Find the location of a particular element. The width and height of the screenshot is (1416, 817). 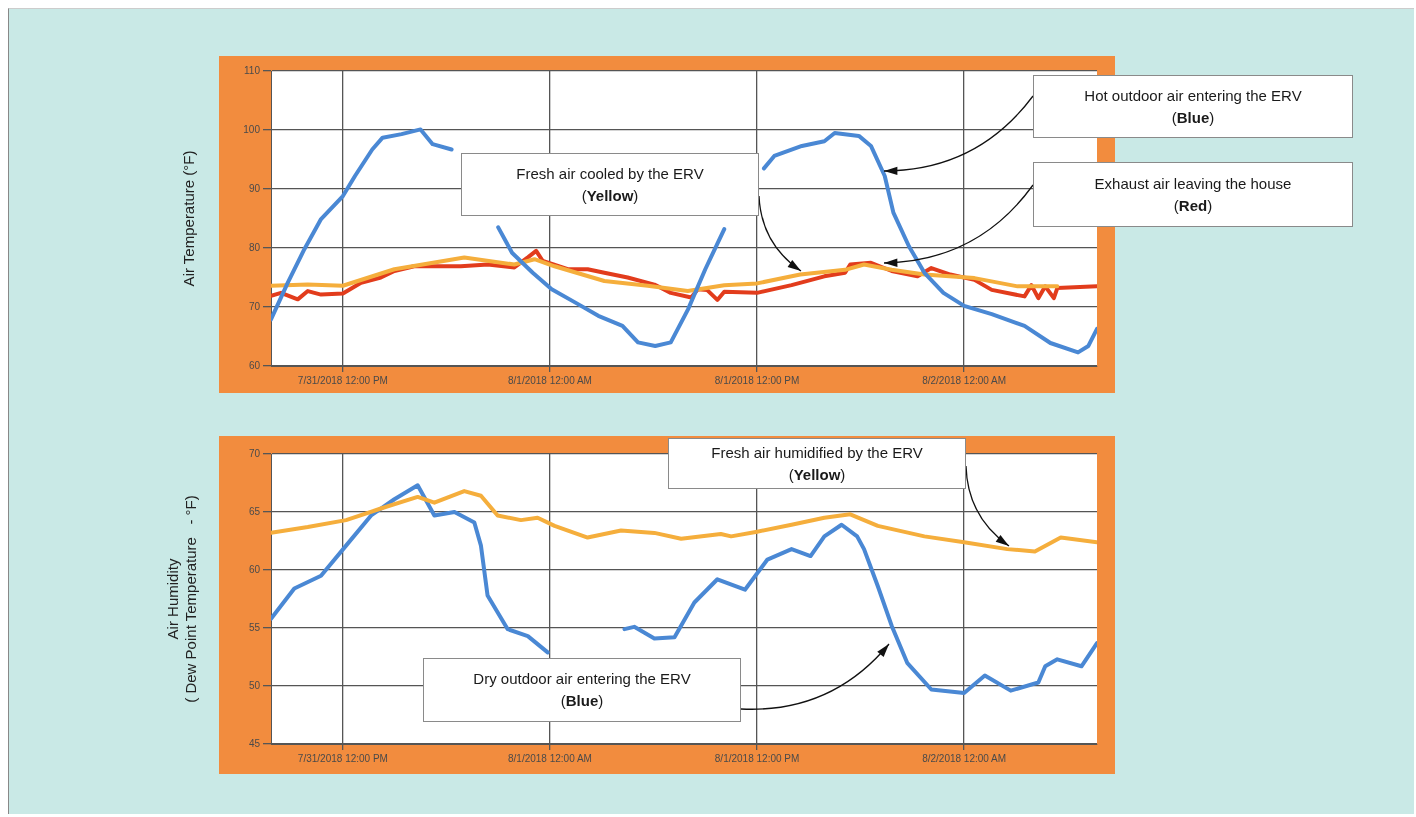

y-tick-label: 80 is located at coordinates (254, 247).